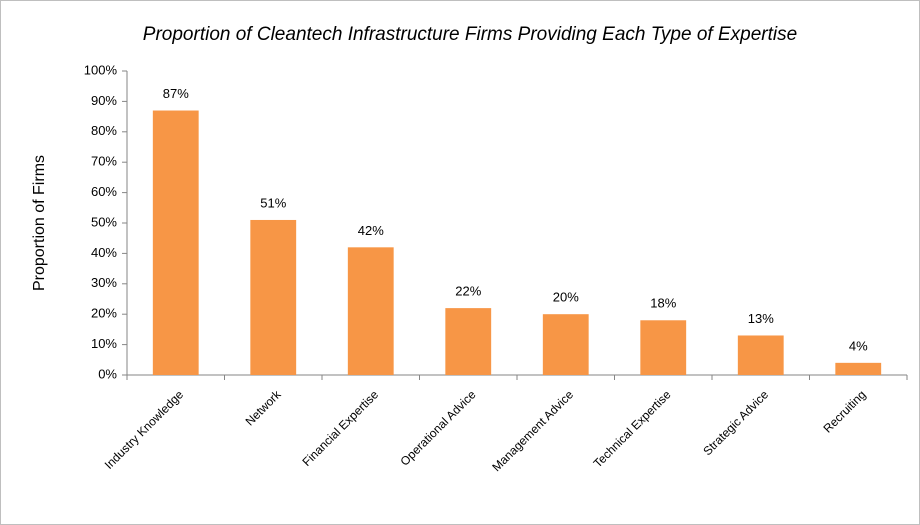  Describe the element at coordinates (176, 93) in the screenshot. I see `value-label: 87%` at that location.